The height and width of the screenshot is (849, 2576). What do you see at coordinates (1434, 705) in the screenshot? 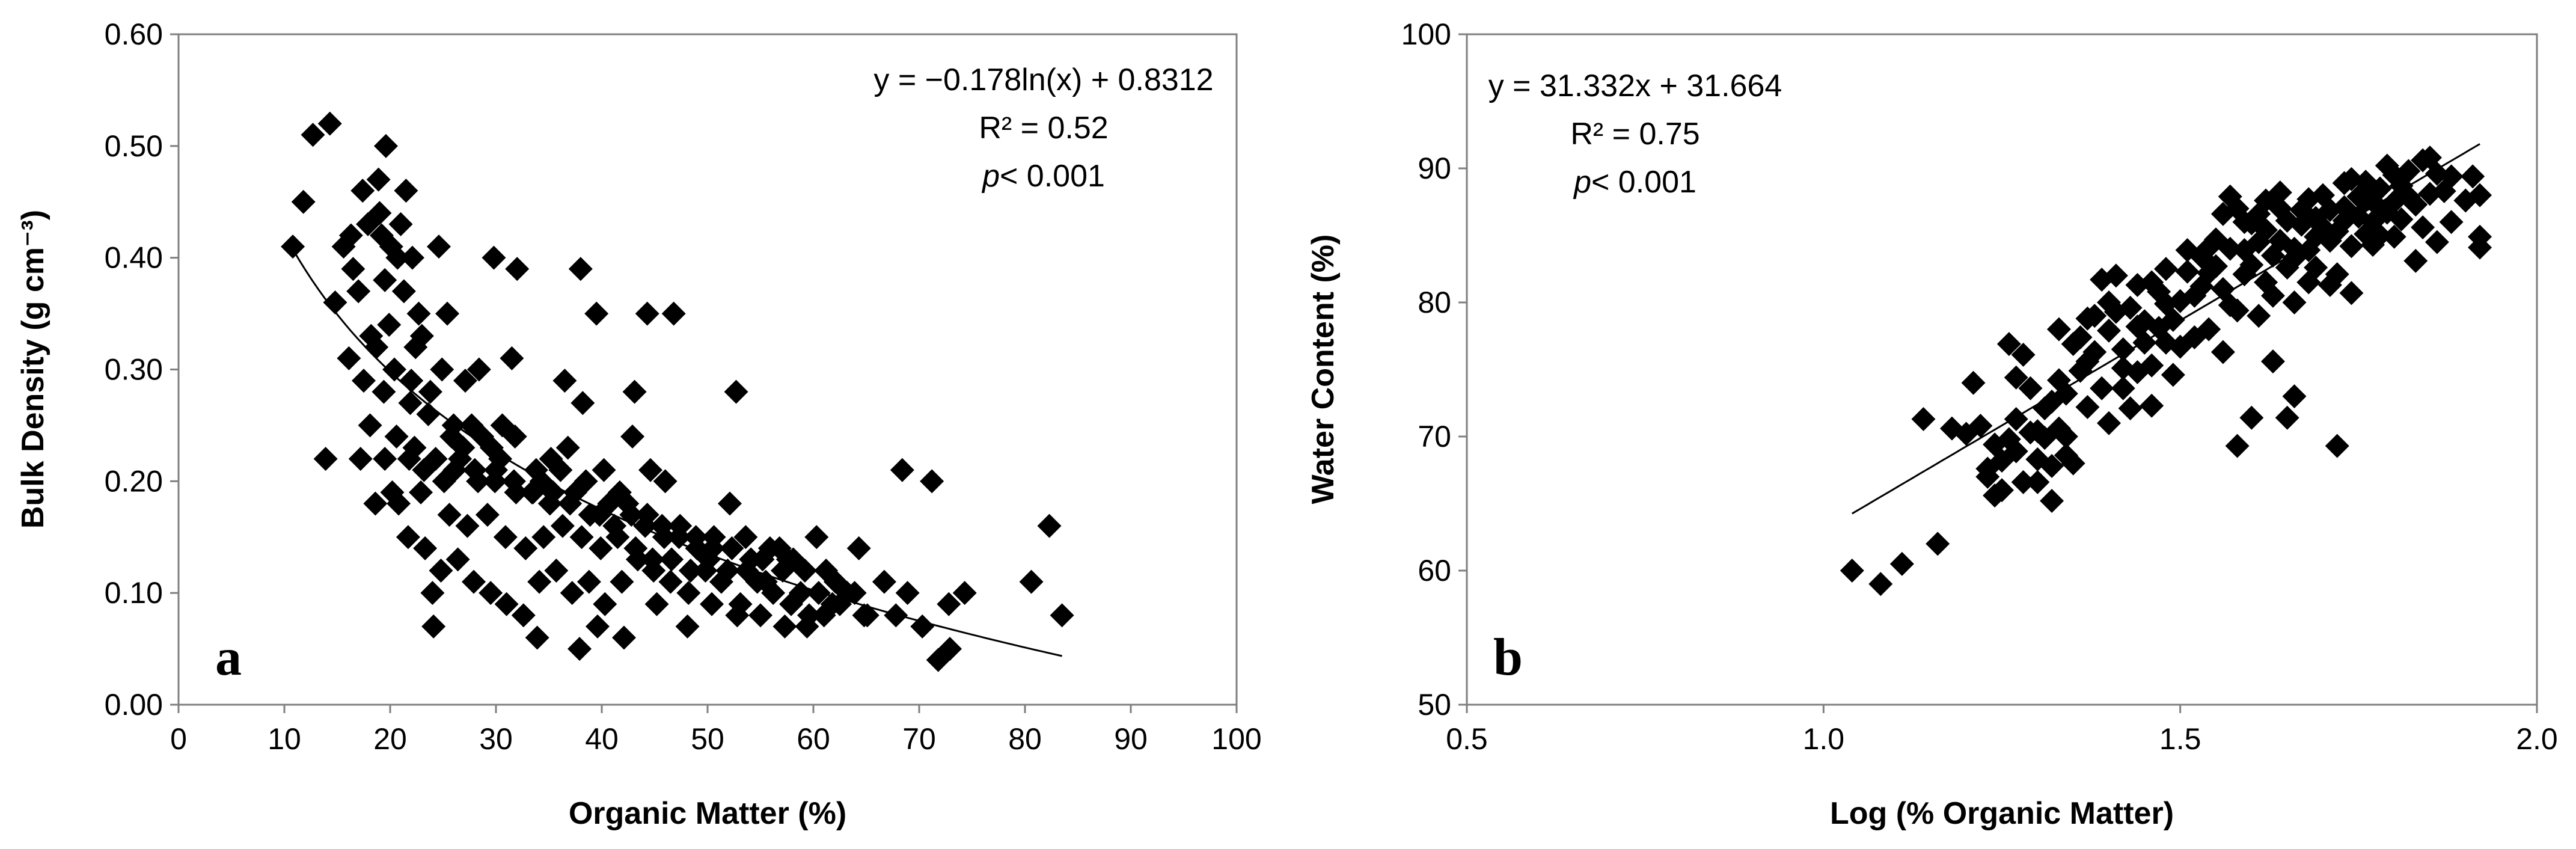
I see `y-tick-label: 50` at bounding box center [1434, 705].